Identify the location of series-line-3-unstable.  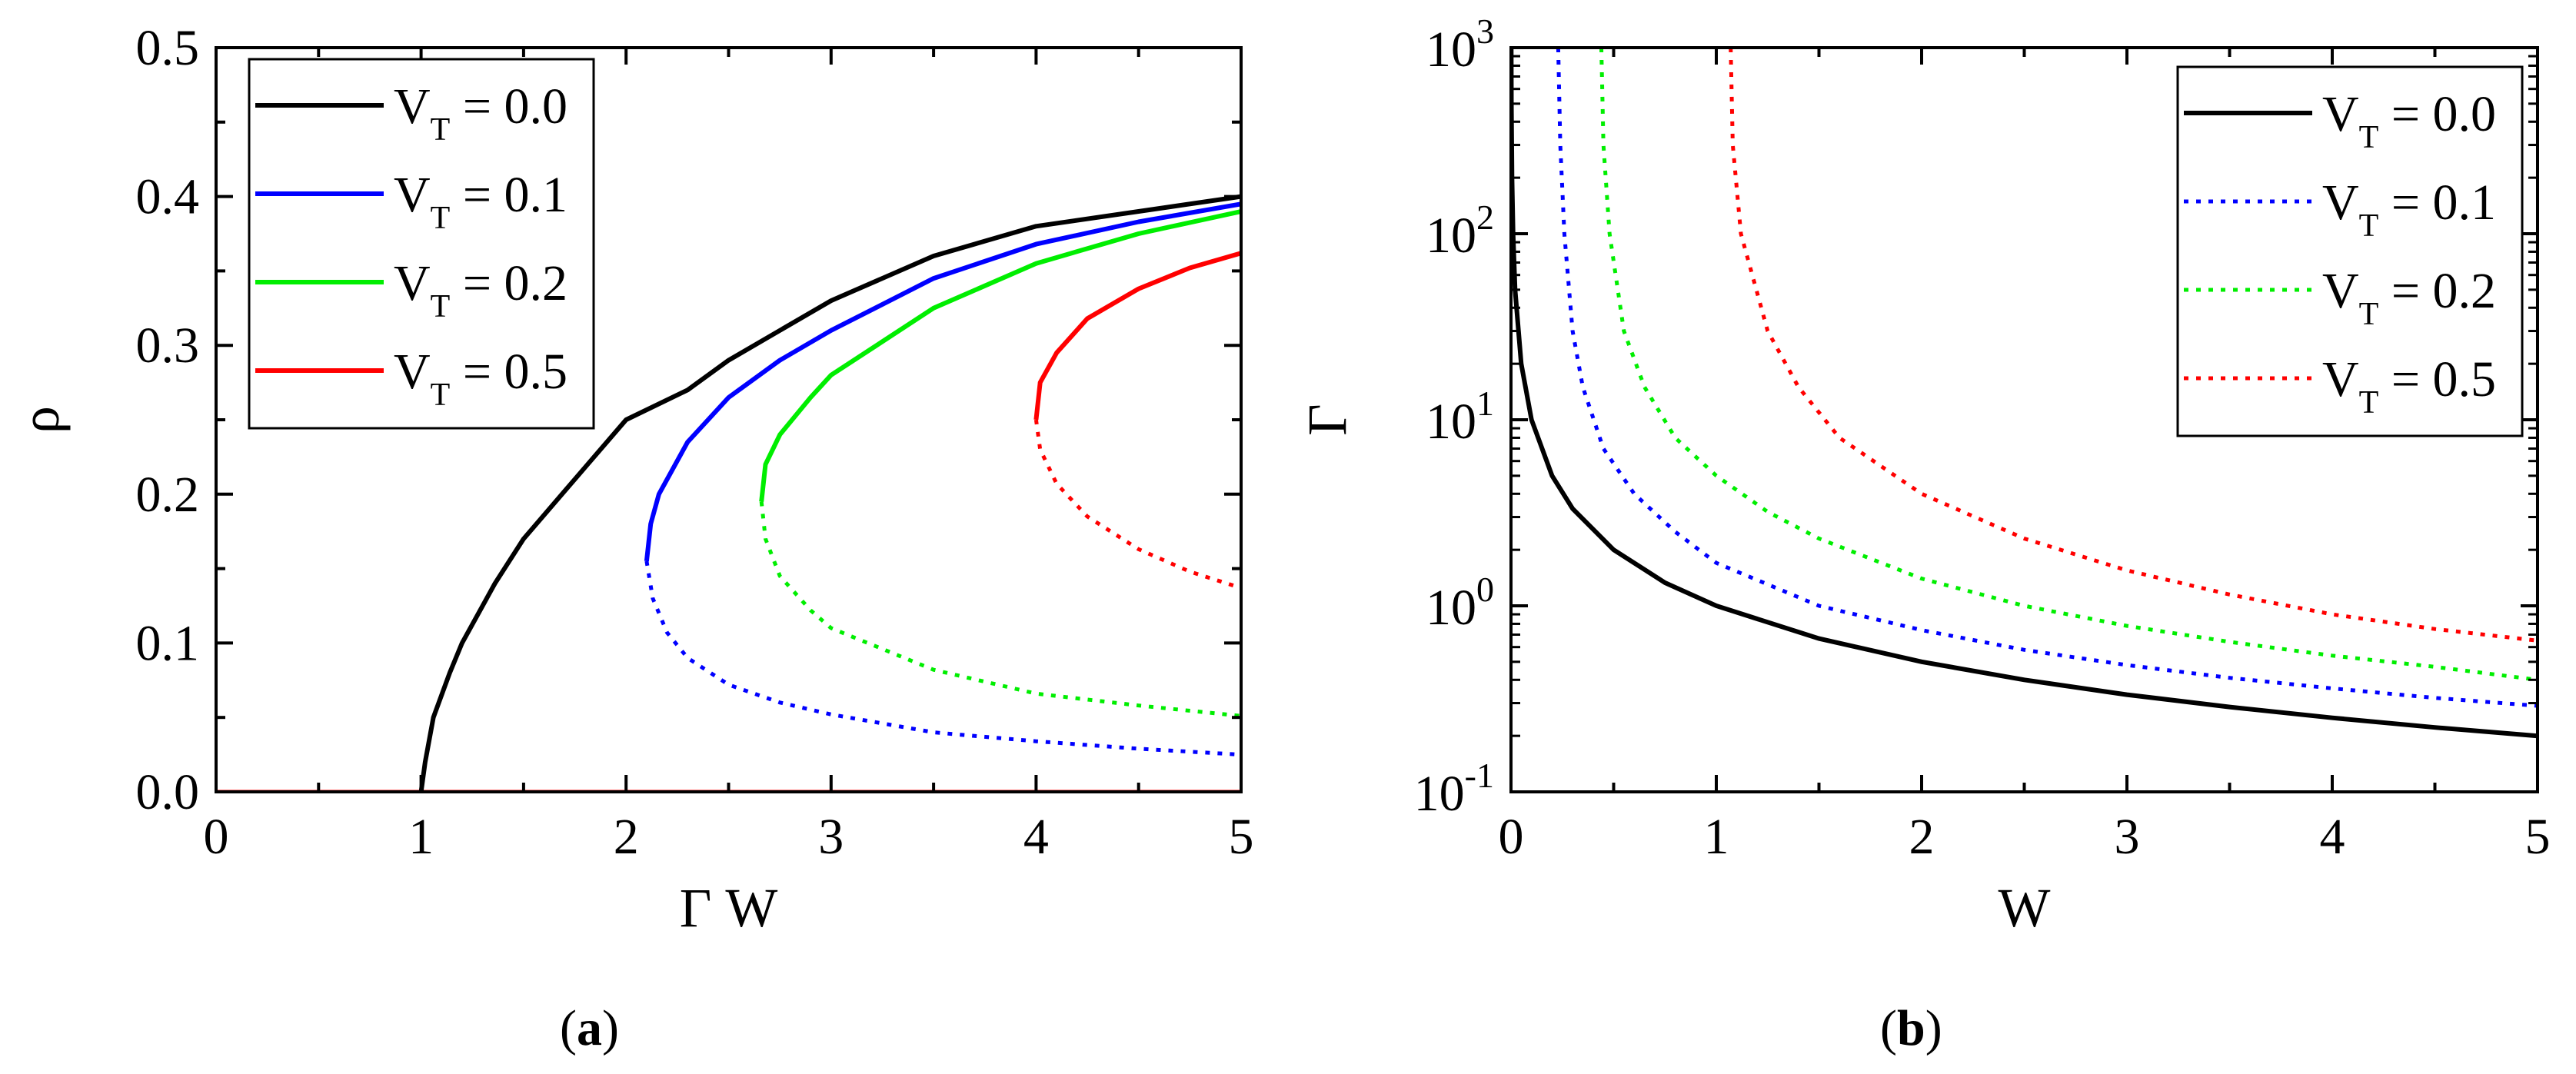
(1137, 504).